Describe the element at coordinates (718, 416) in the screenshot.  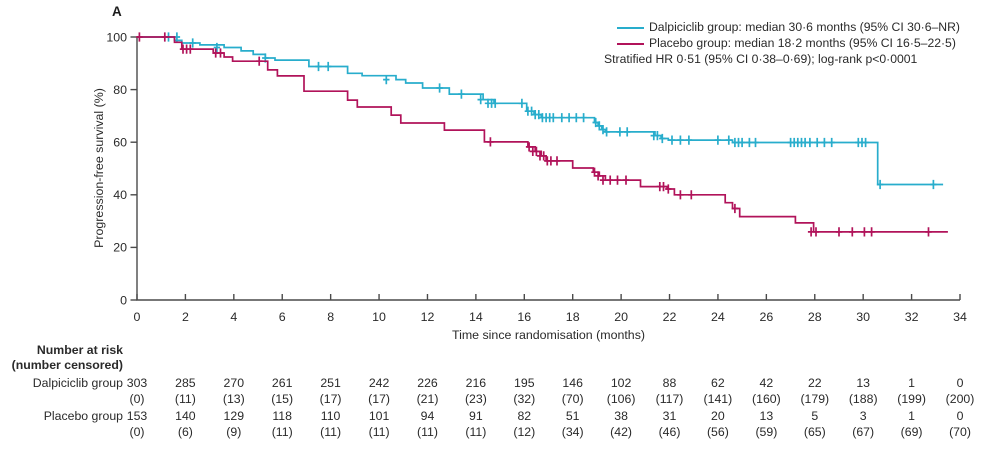
I see `risk-count-cell: 20` at that location.